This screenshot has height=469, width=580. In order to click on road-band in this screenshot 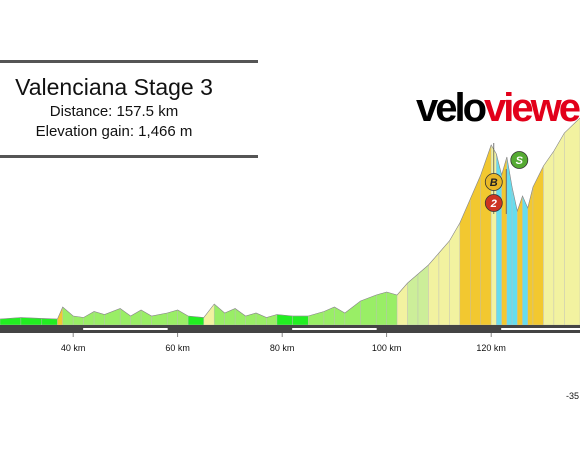, I will do `click(290, 329)`.